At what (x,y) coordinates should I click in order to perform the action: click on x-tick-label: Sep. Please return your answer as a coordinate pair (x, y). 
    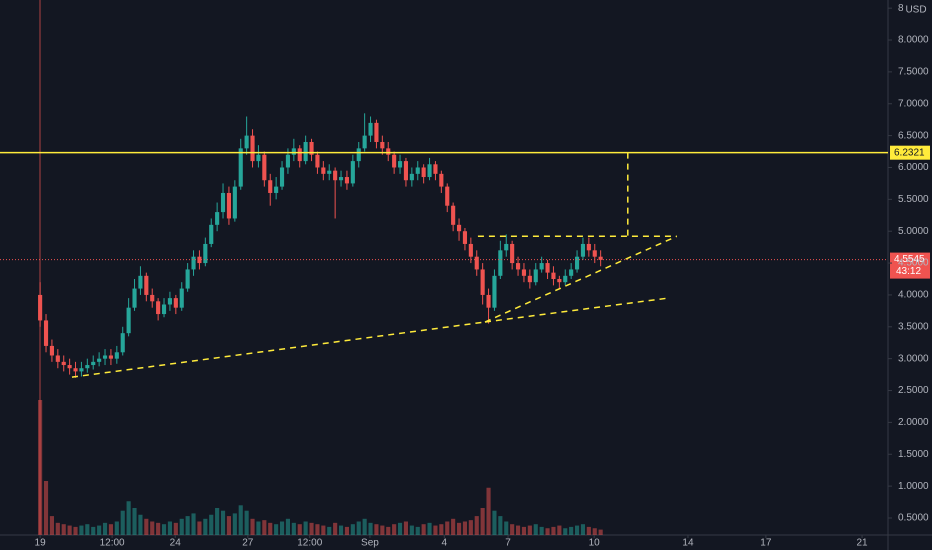
    Looking at the image, I should click on (370, 543).